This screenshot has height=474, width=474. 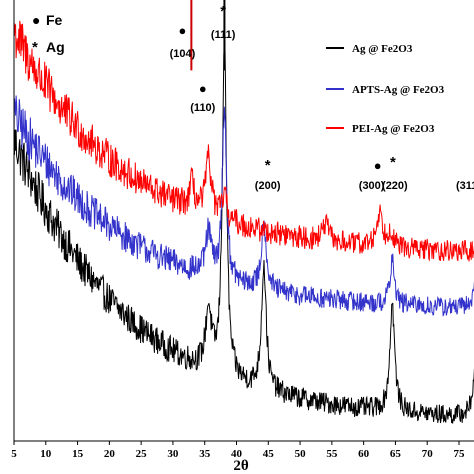 I want to click on x-tick-label-5: 5, so click(x=14, y=454).